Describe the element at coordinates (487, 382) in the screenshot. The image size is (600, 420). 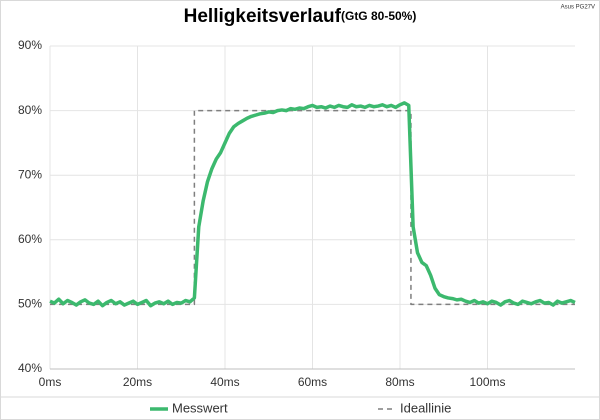
I see `x-tick-label: 100ms` at that location.